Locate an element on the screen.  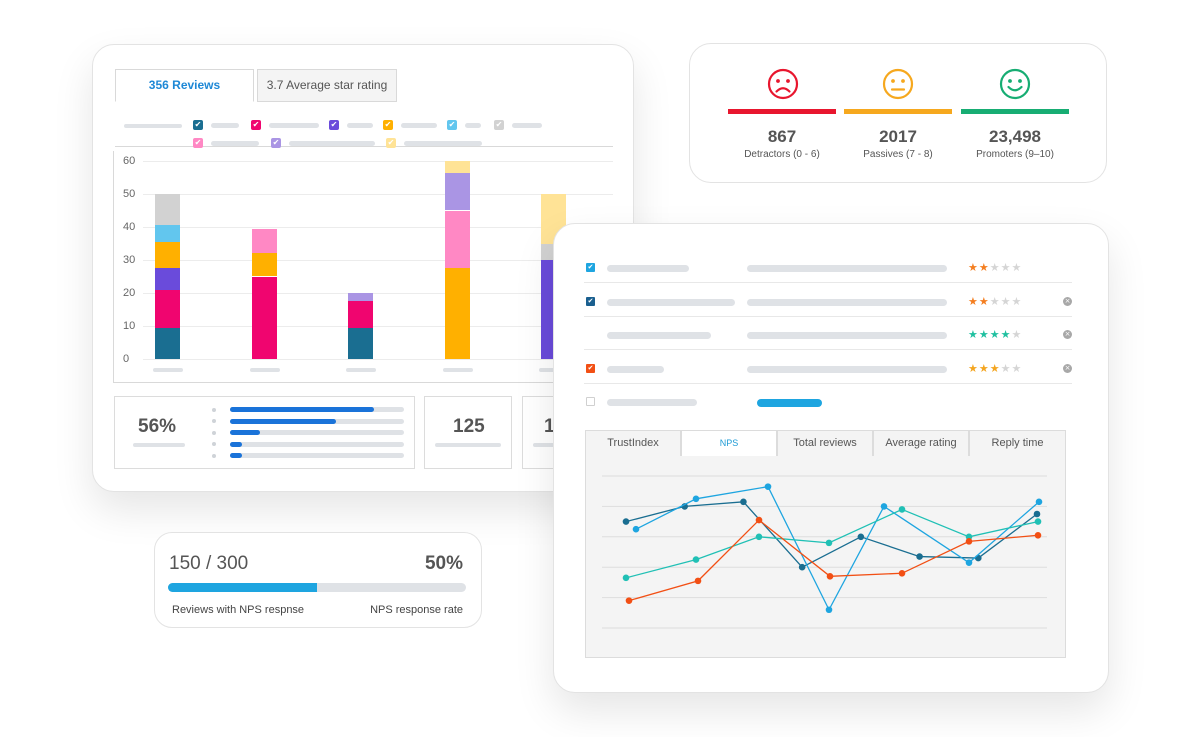
y-tick-label: 50 is located at coordinates (129, 194).